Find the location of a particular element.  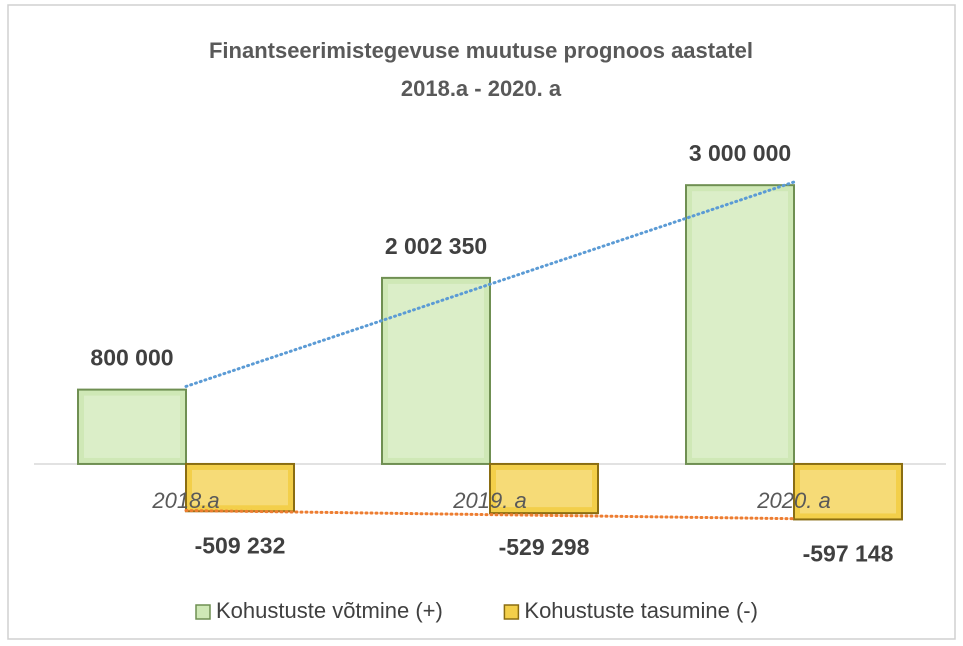

data-label: -529 298 is located at coordinates (544, 547).